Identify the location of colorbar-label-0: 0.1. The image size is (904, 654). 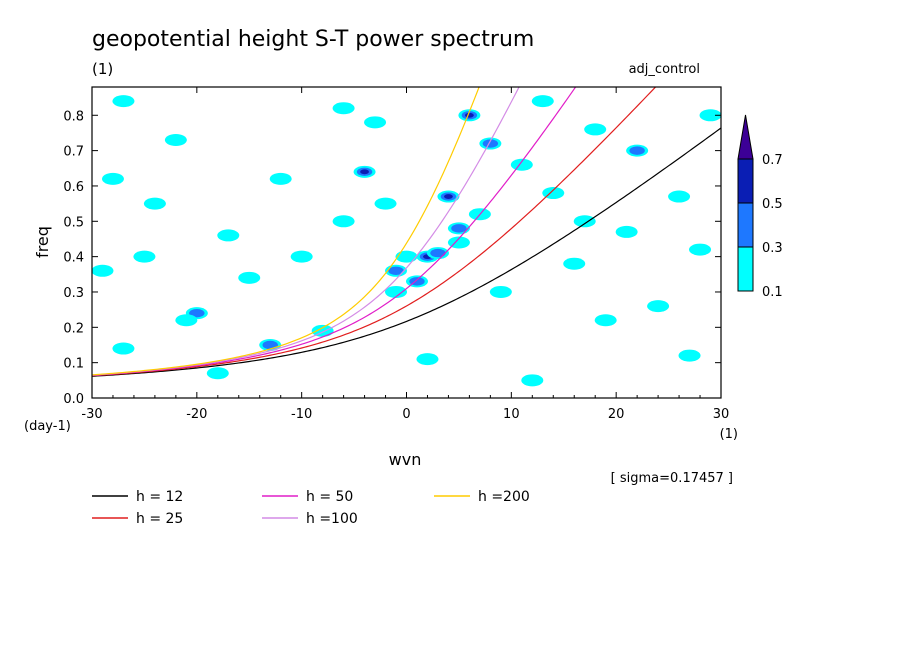
(772, 292).